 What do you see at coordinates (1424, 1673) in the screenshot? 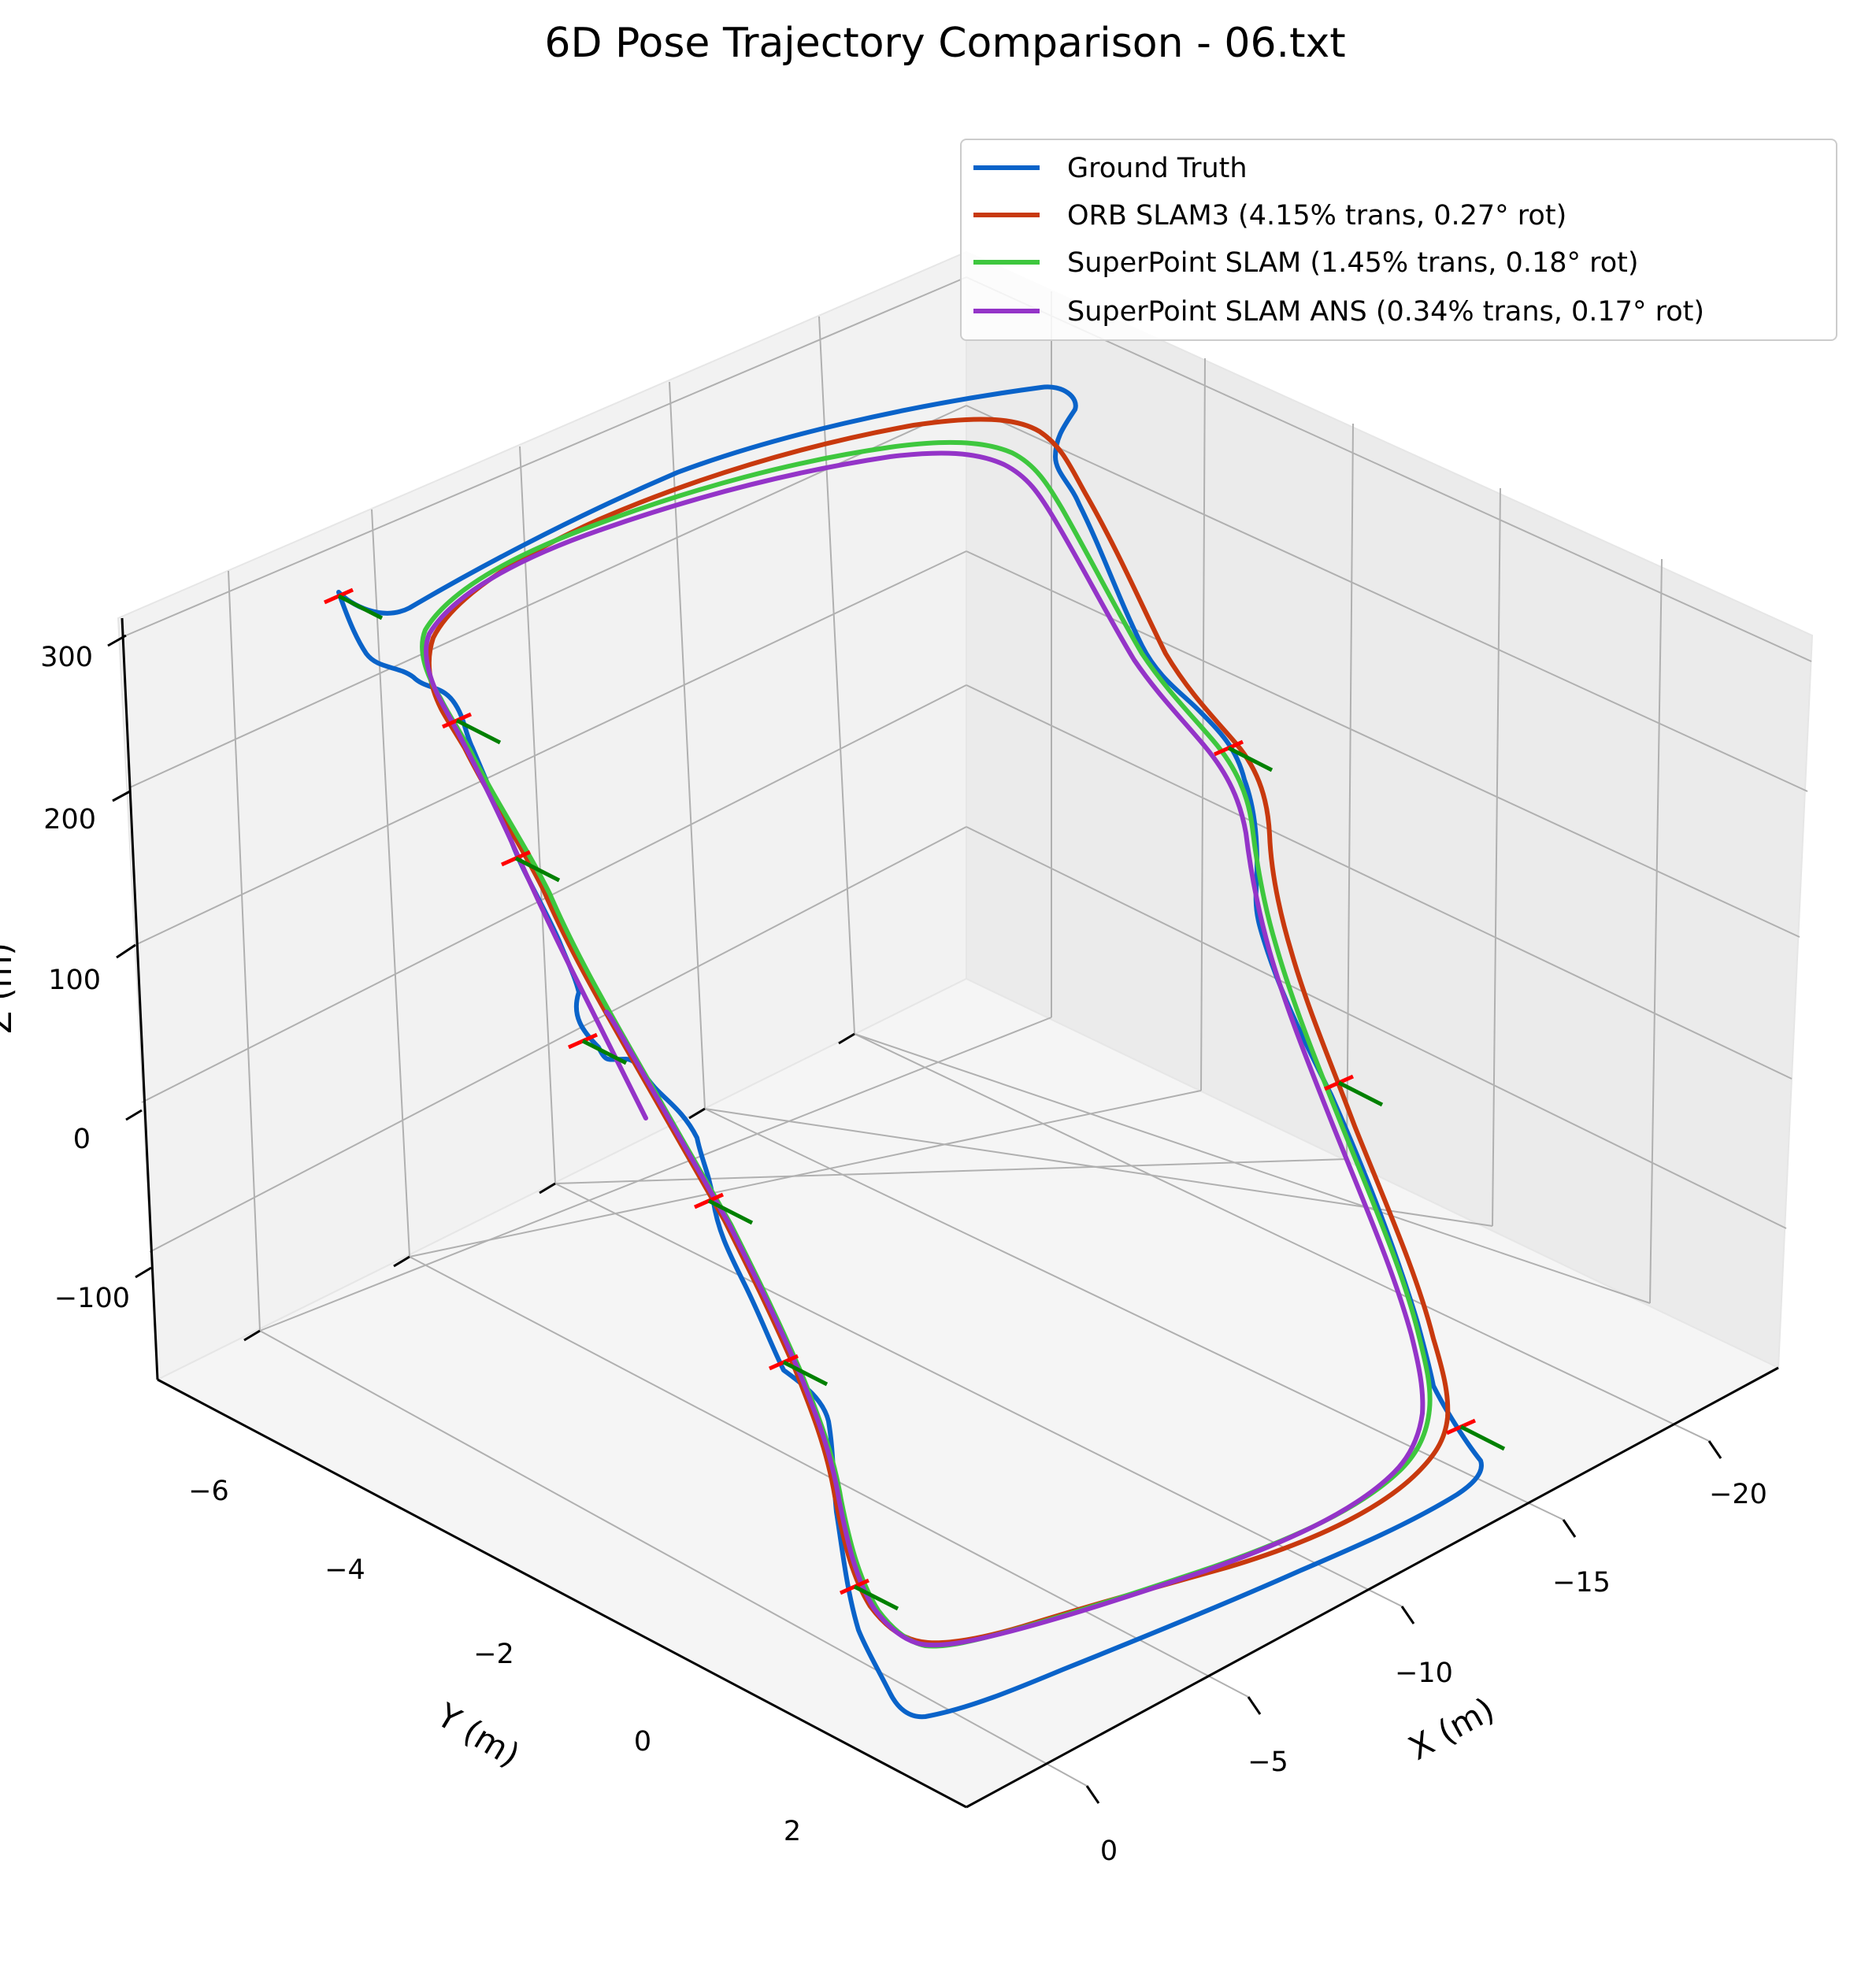
I see `x-tick-minus10: −10` at bounding box center [1424, 1673].